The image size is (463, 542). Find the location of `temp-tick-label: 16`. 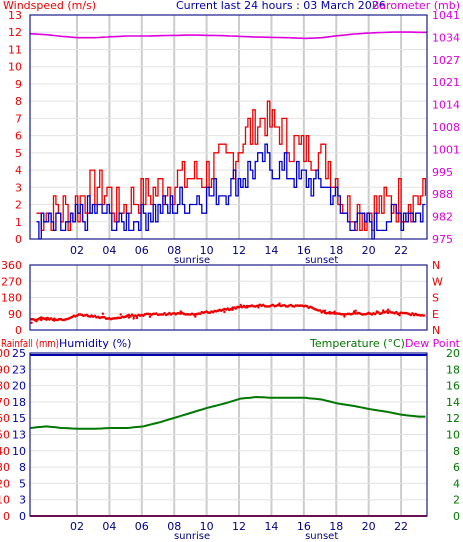

temp-tick-label: 16 is located at coordinates (453, 386).